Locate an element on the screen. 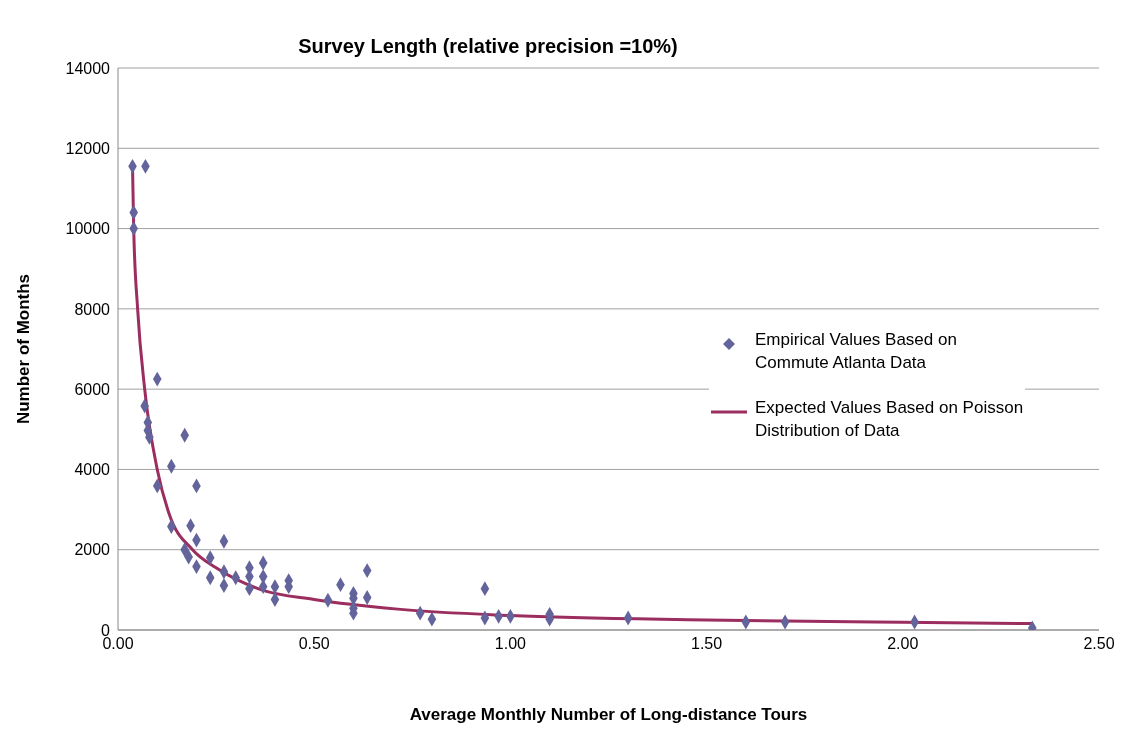  x-tick-label: 1.50 is located at coordinates (707, 644).